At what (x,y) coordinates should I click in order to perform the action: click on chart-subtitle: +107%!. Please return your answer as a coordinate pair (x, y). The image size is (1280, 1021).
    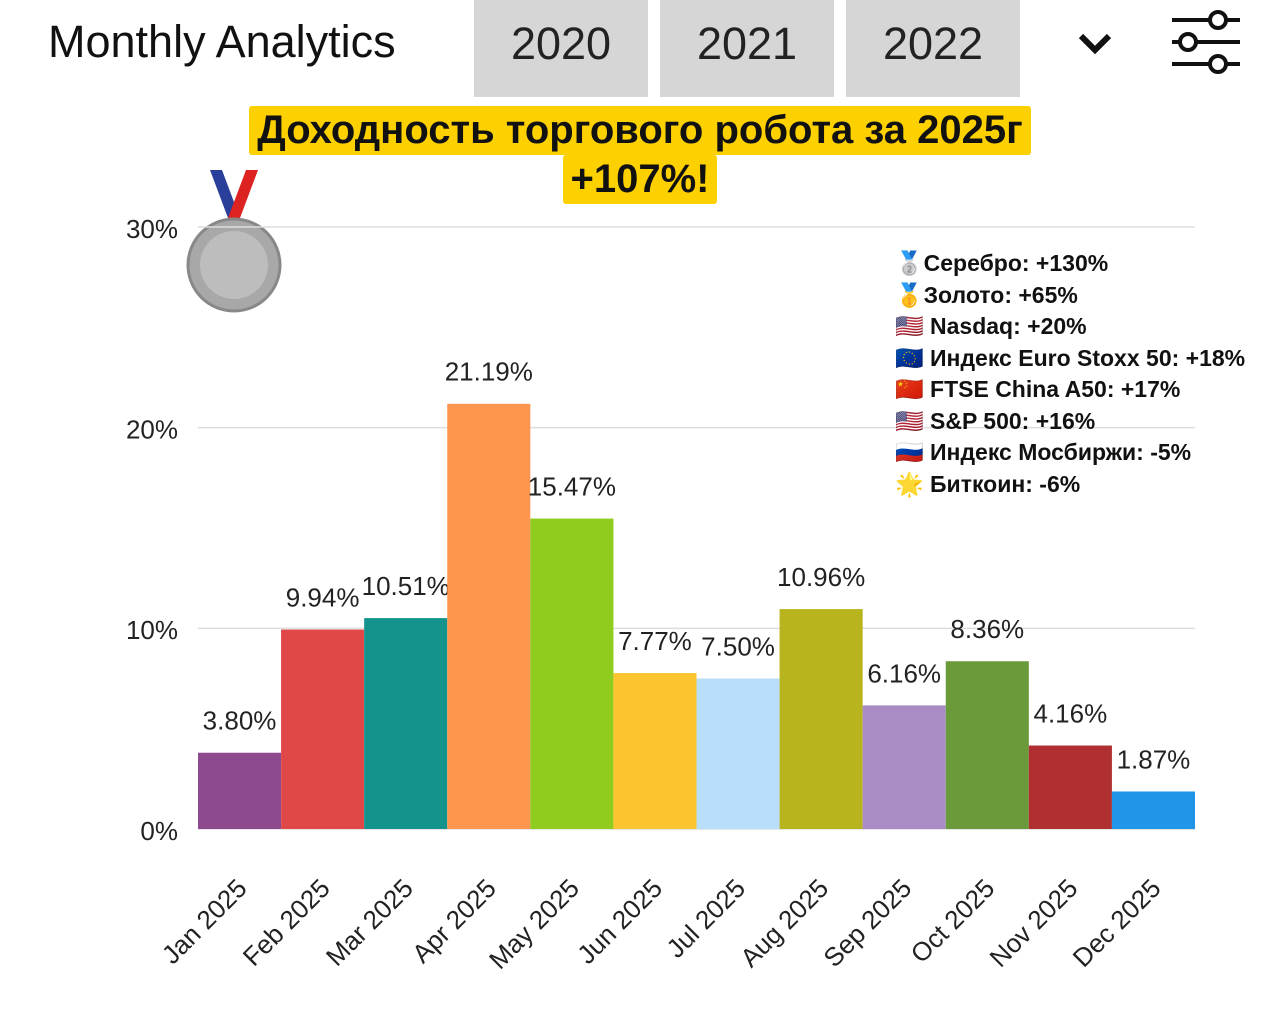
    Looking at the image, I should click on (640, 179).